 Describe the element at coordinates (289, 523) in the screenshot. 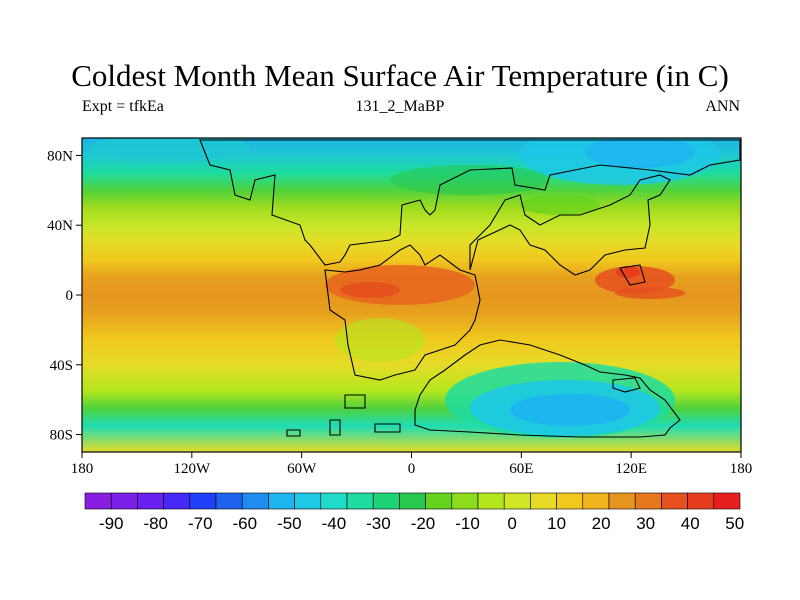

I see `colorbar-label: -50` at that location.